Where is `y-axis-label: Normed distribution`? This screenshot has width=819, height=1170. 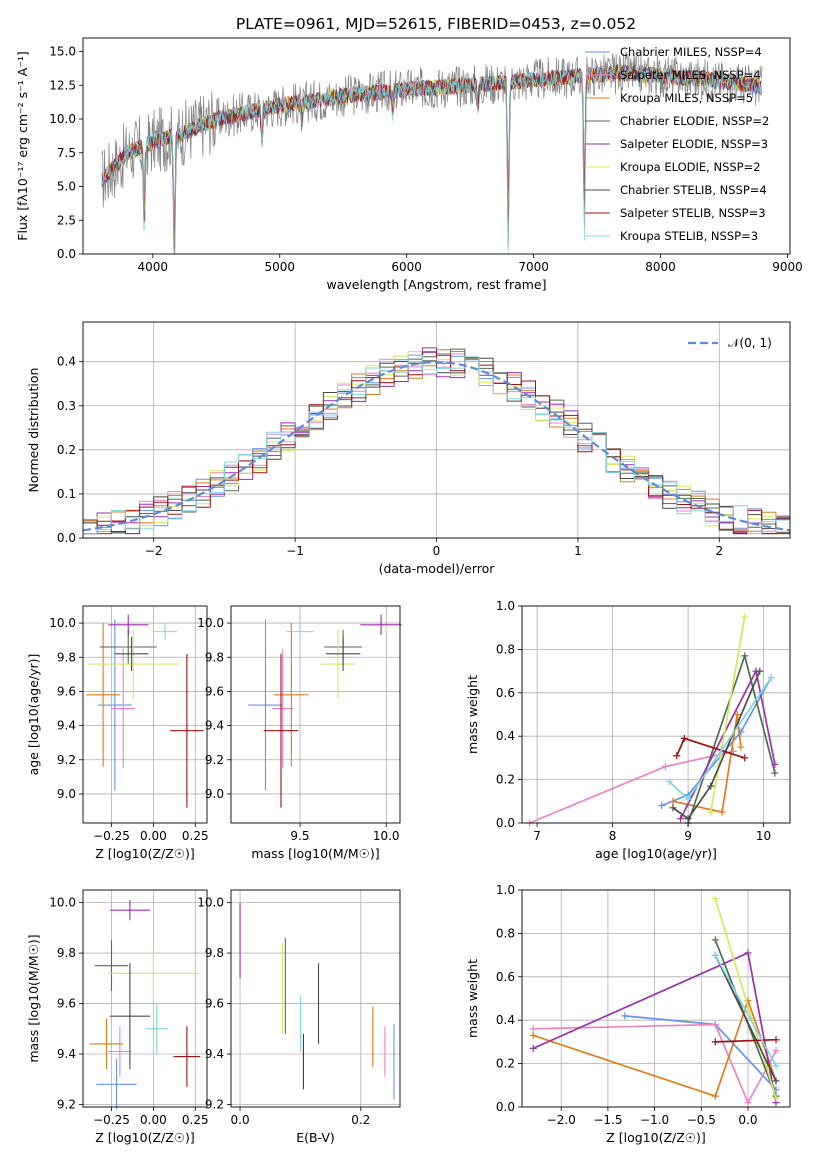
y-axis-label: Normed distribution is located at coordinates (33, 430).